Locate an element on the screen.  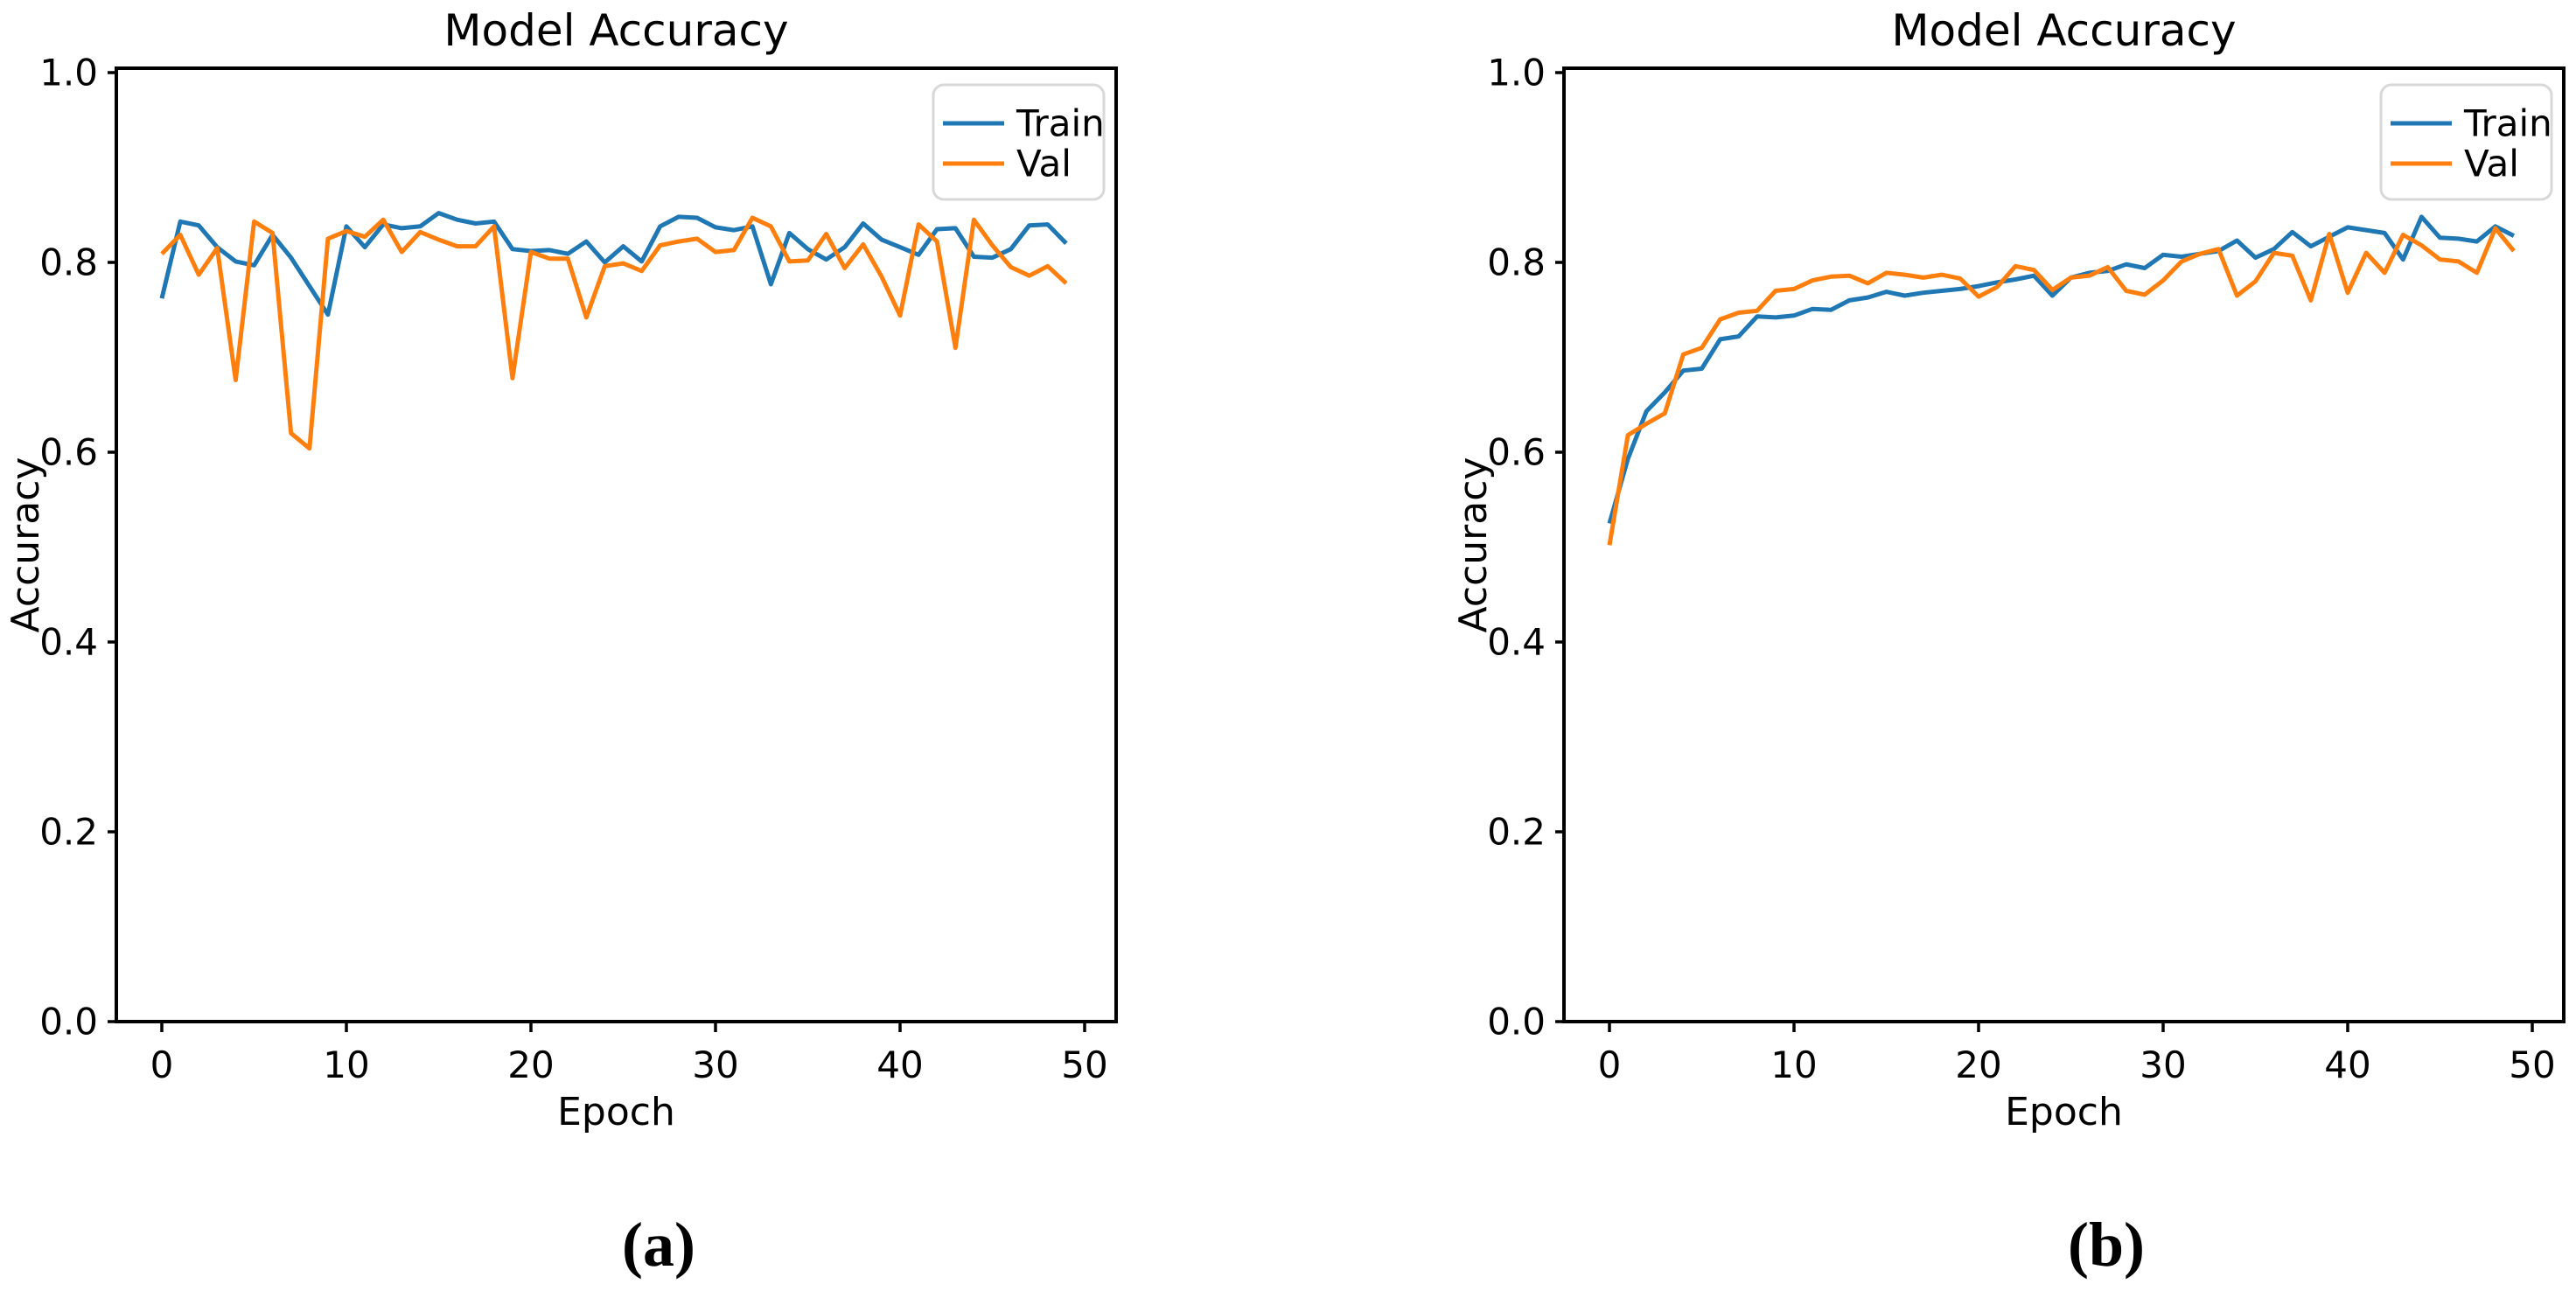
caption-a: (a) is located at coordinates (658, 1245).